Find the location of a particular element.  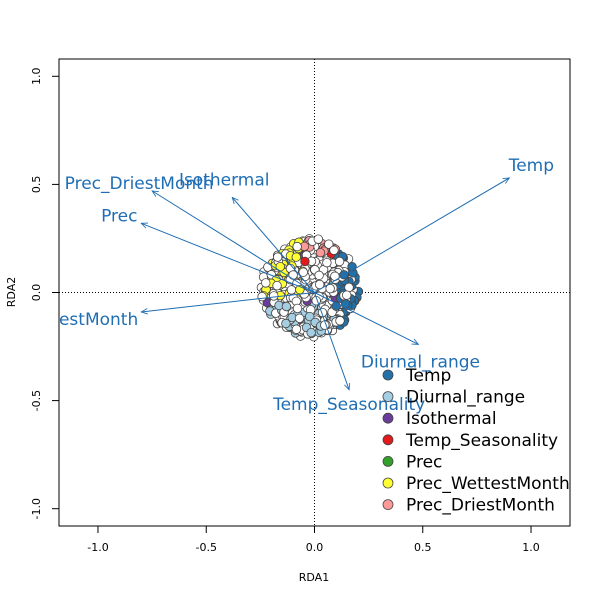

arrow-temp is located at coordinates (412, 235).